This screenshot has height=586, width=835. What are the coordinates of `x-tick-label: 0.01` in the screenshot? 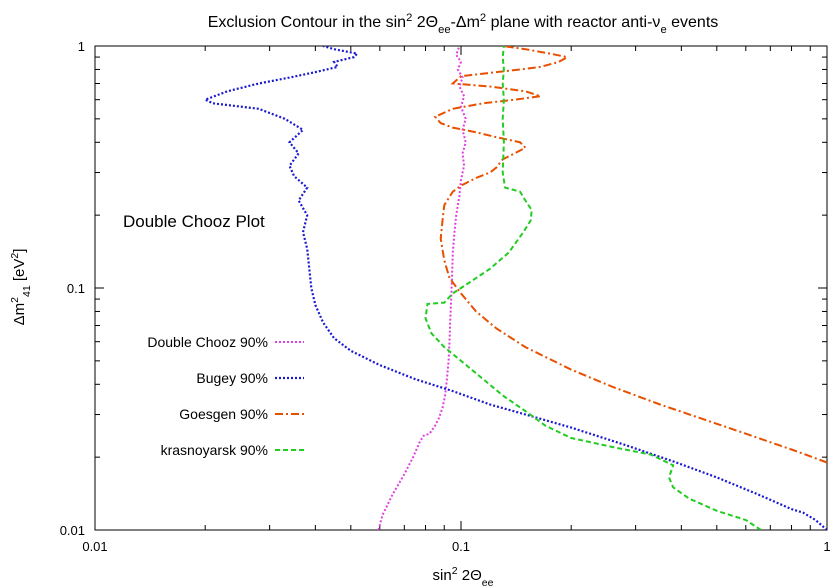 It's located at (94, 546).